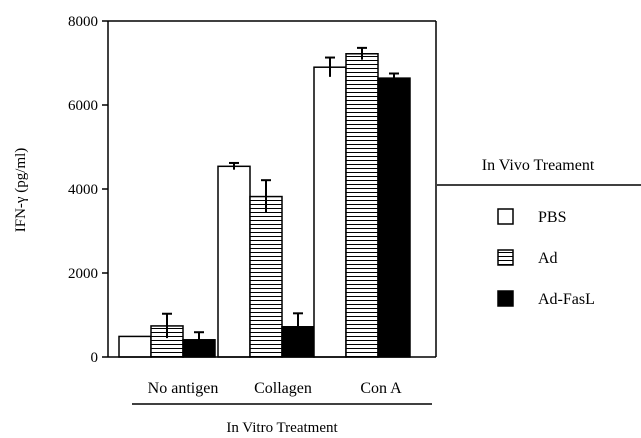 This screenshot has height=438, width=641. Describe the element at coordinates (83, 274) in the screenshot. I see `y-tick-label: 2000` at that location.